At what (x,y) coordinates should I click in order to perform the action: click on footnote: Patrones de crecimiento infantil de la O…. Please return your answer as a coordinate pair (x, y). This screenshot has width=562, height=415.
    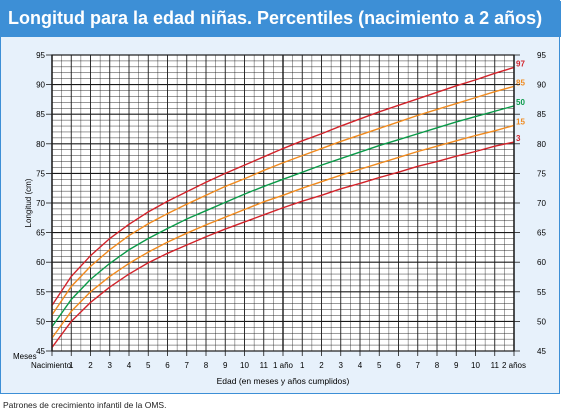
    Looking at the image, I should click on (85, 405).